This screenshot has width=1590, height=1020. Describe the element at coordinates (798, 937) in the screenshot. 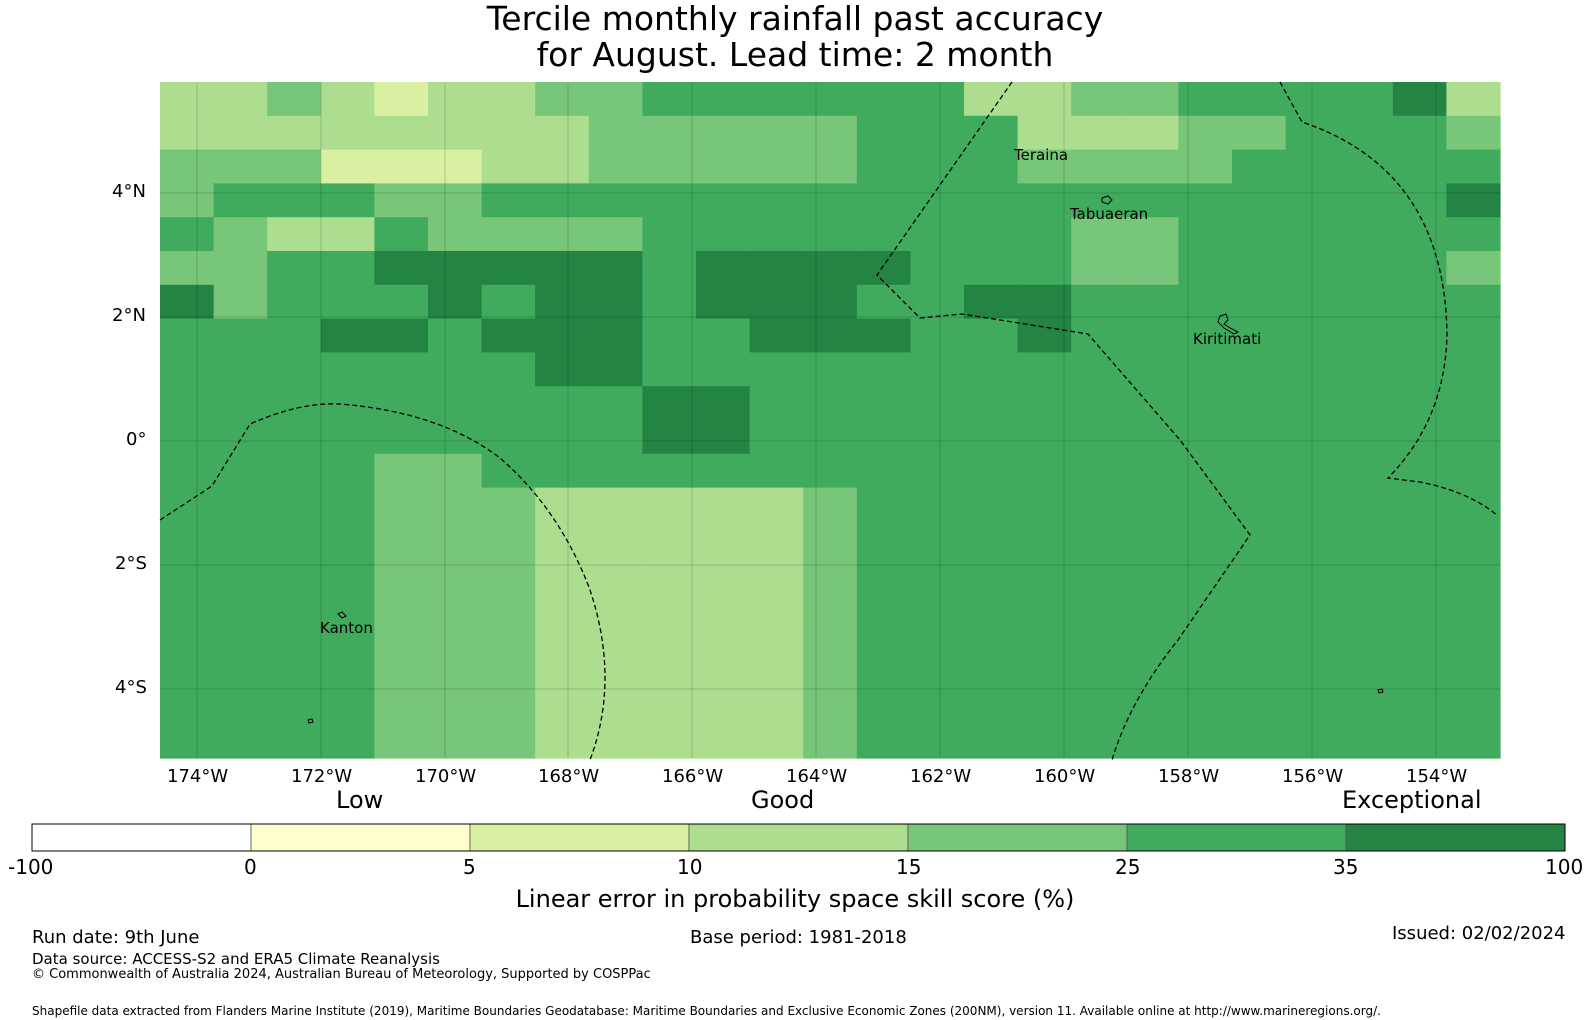

I see `base-period: Base period: 1981-2018` at that location.